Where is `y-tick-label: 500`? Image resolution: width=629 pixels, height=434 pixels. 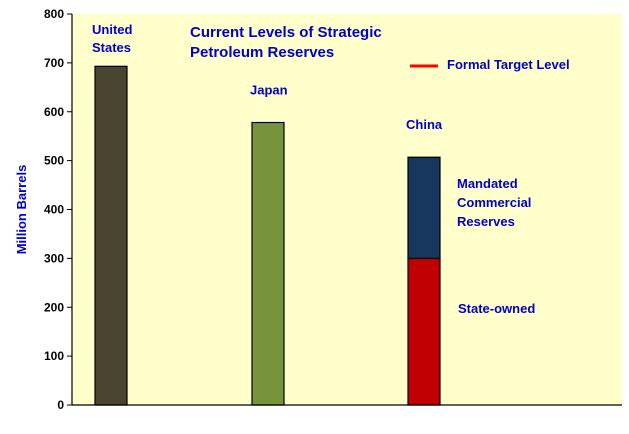 y-tick-label: 500 is located at coordinates (54, 161).